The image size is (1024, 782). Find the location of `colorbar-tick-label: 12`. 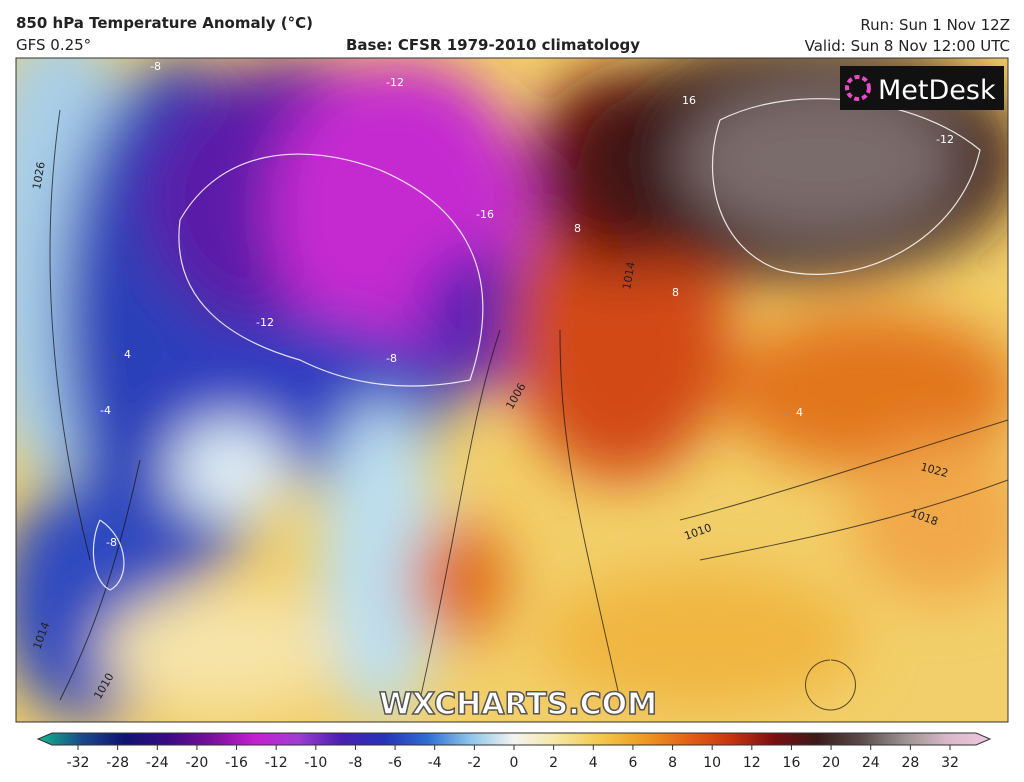

colorbar-tick-label: 12 is located at coordinates (752, 763).